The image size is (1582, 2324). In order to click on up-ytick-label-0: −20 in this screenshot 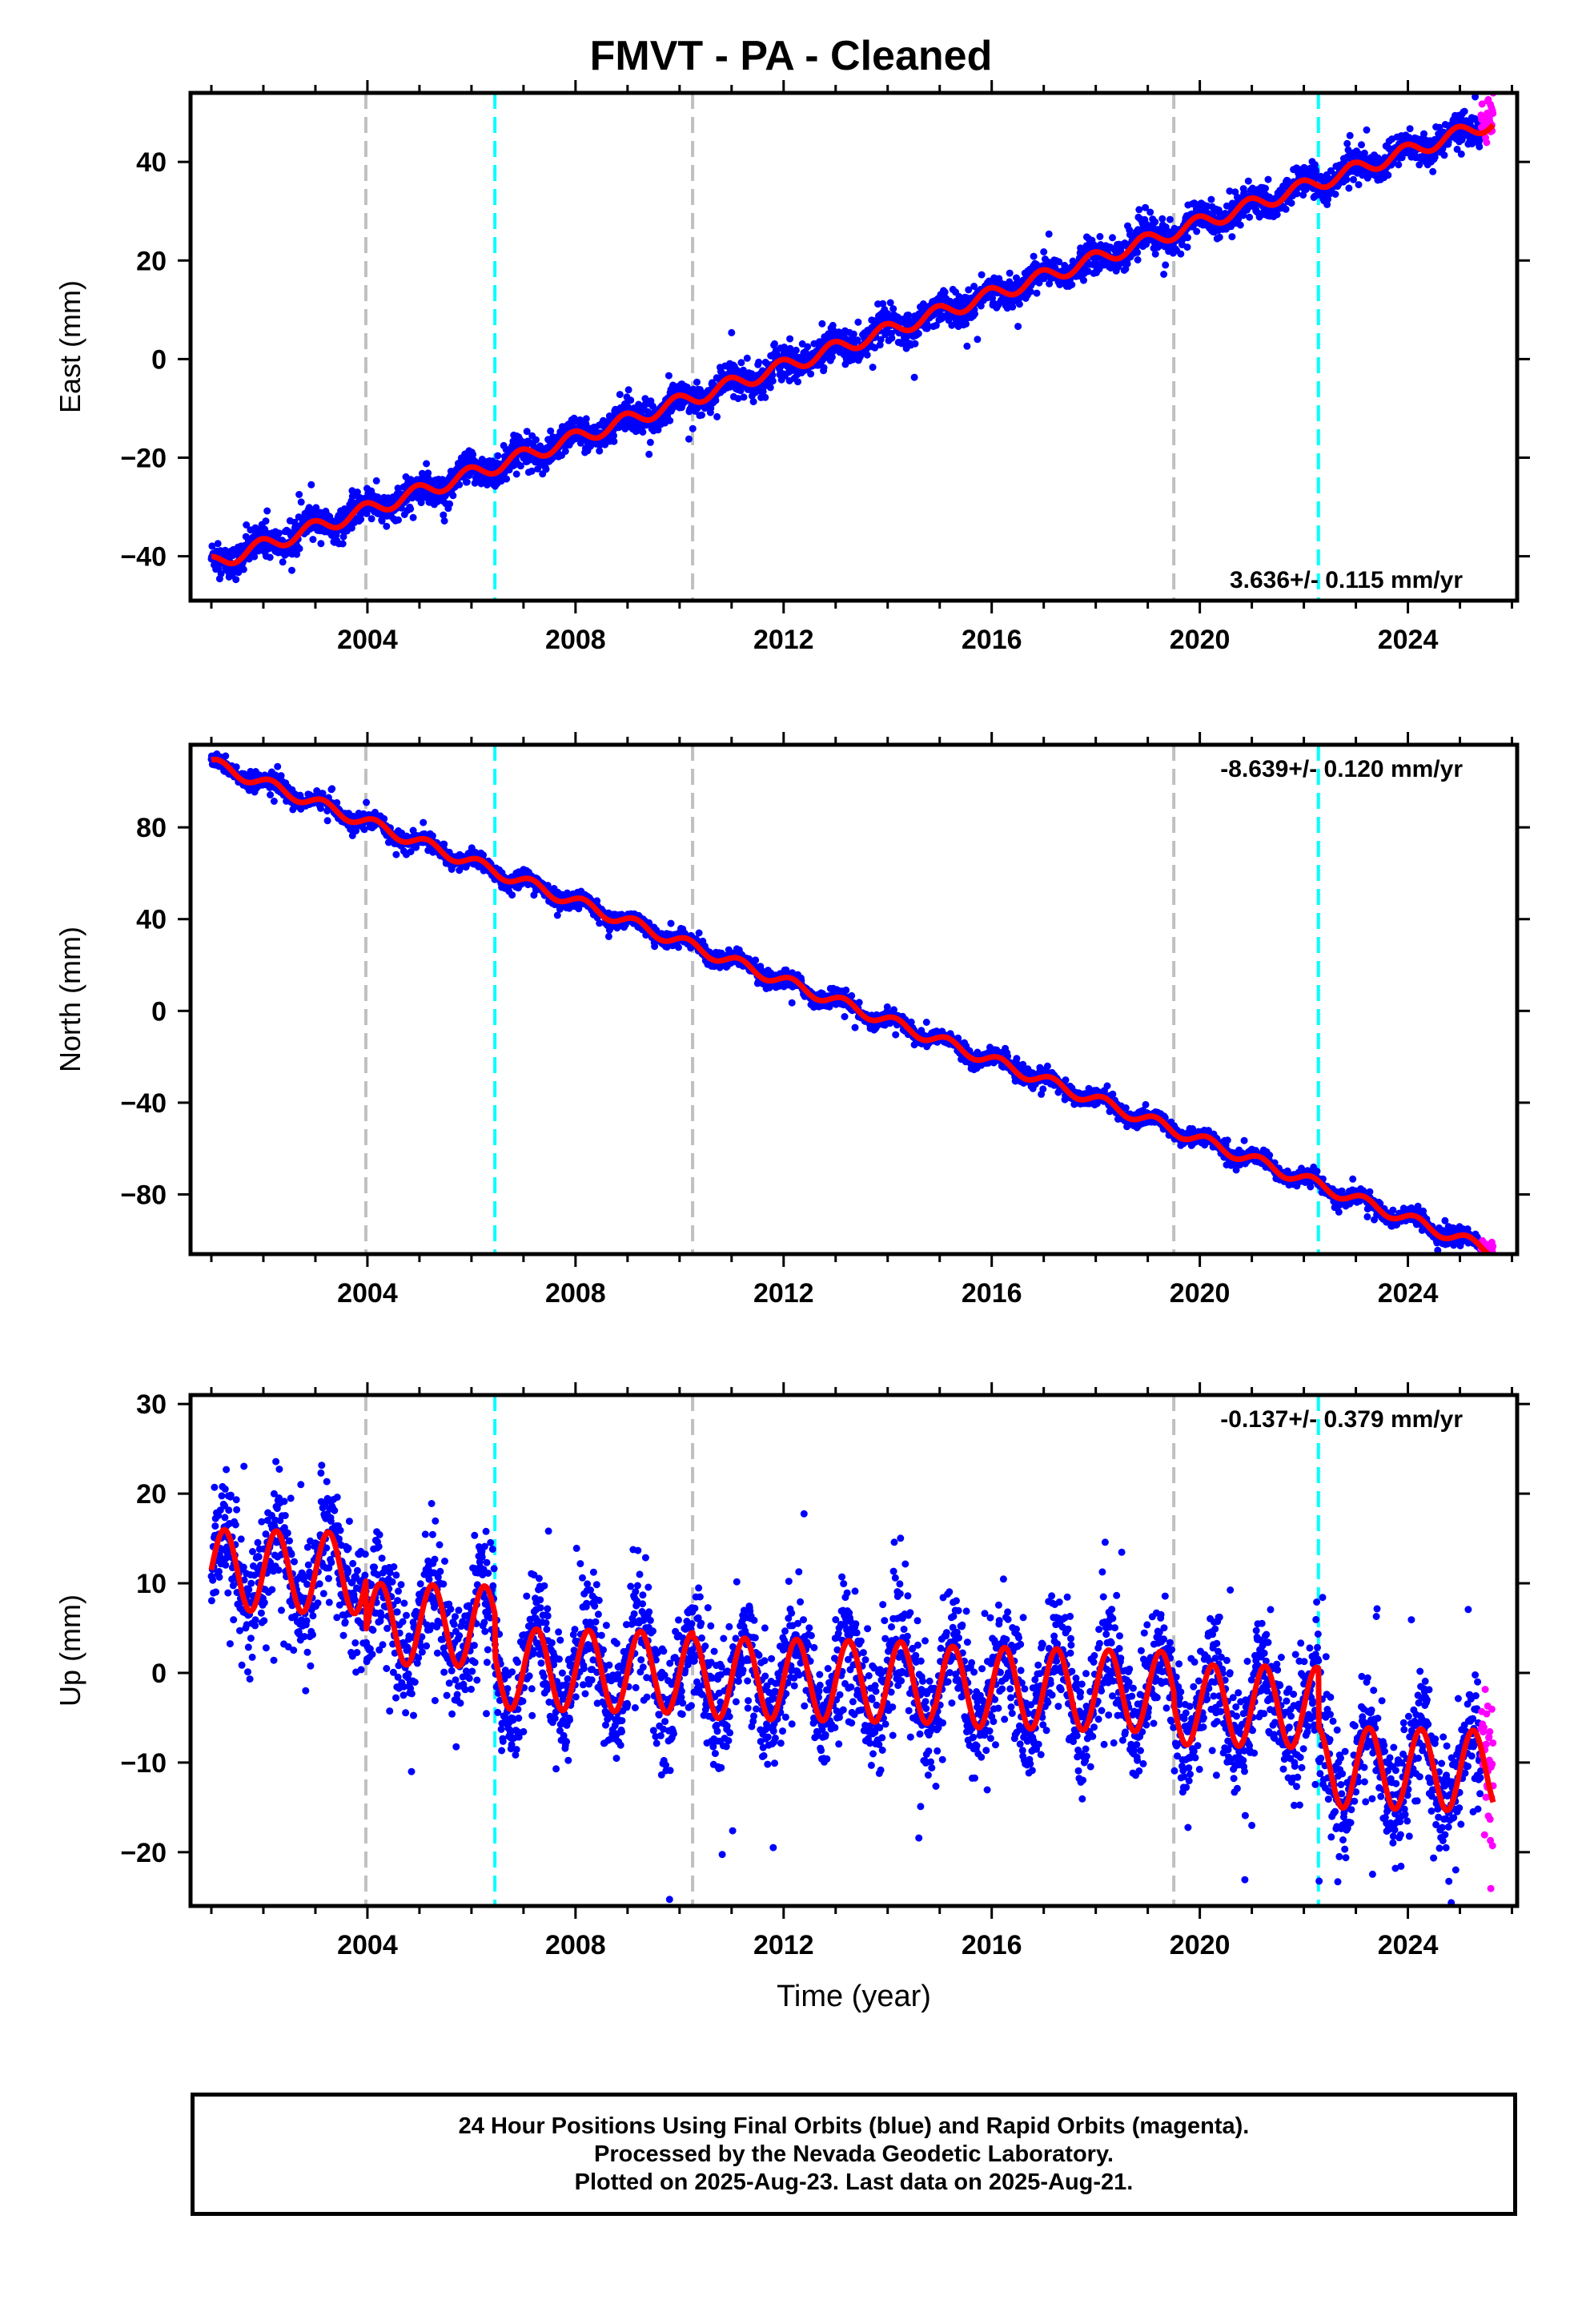, I will do `click(144, 1853)`.